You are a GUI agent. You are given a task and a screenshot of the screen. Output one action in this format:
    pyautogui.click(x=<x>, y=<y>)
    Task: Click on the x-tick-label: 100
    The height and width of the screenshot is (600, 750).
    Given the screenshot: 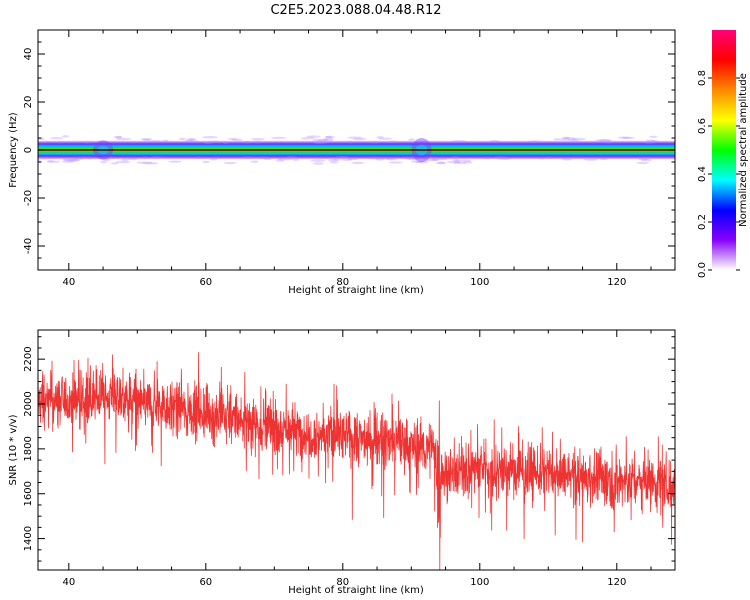 What is the action you would take?
    pyautogui.click(x=479, y=582)
    